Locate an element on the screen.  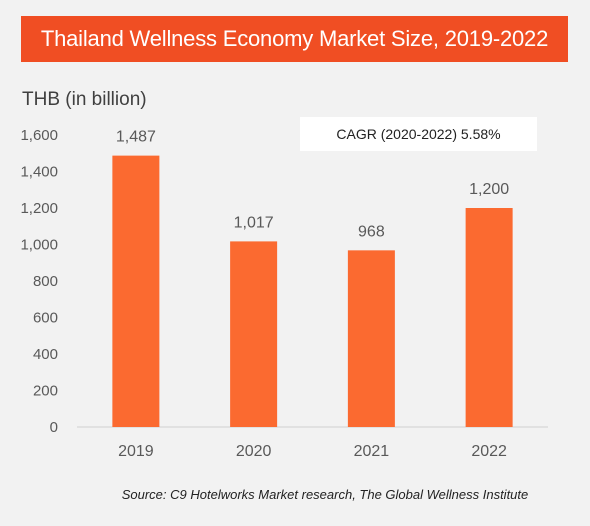
y-tick-label: 0 is located at coordinates (54, 427).